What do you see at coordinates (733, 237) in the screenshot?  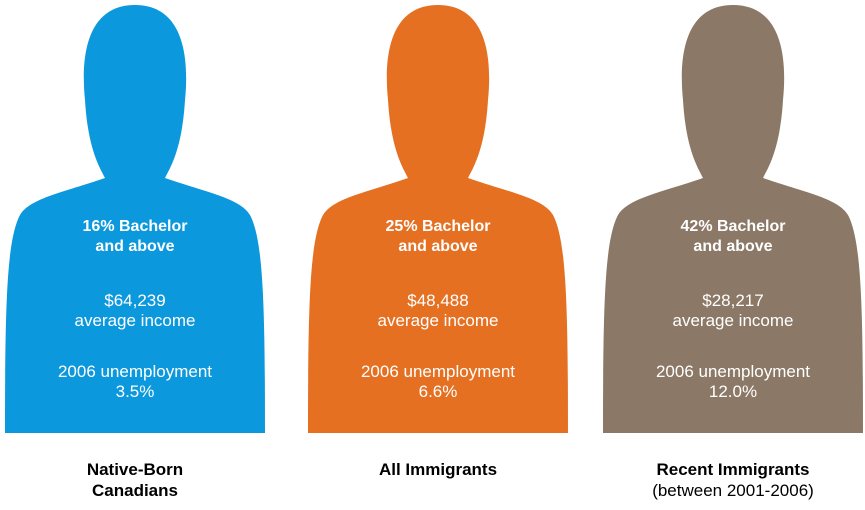 I see `education-stat: 42% Bachelor and above` at bounding box center [733, 237].